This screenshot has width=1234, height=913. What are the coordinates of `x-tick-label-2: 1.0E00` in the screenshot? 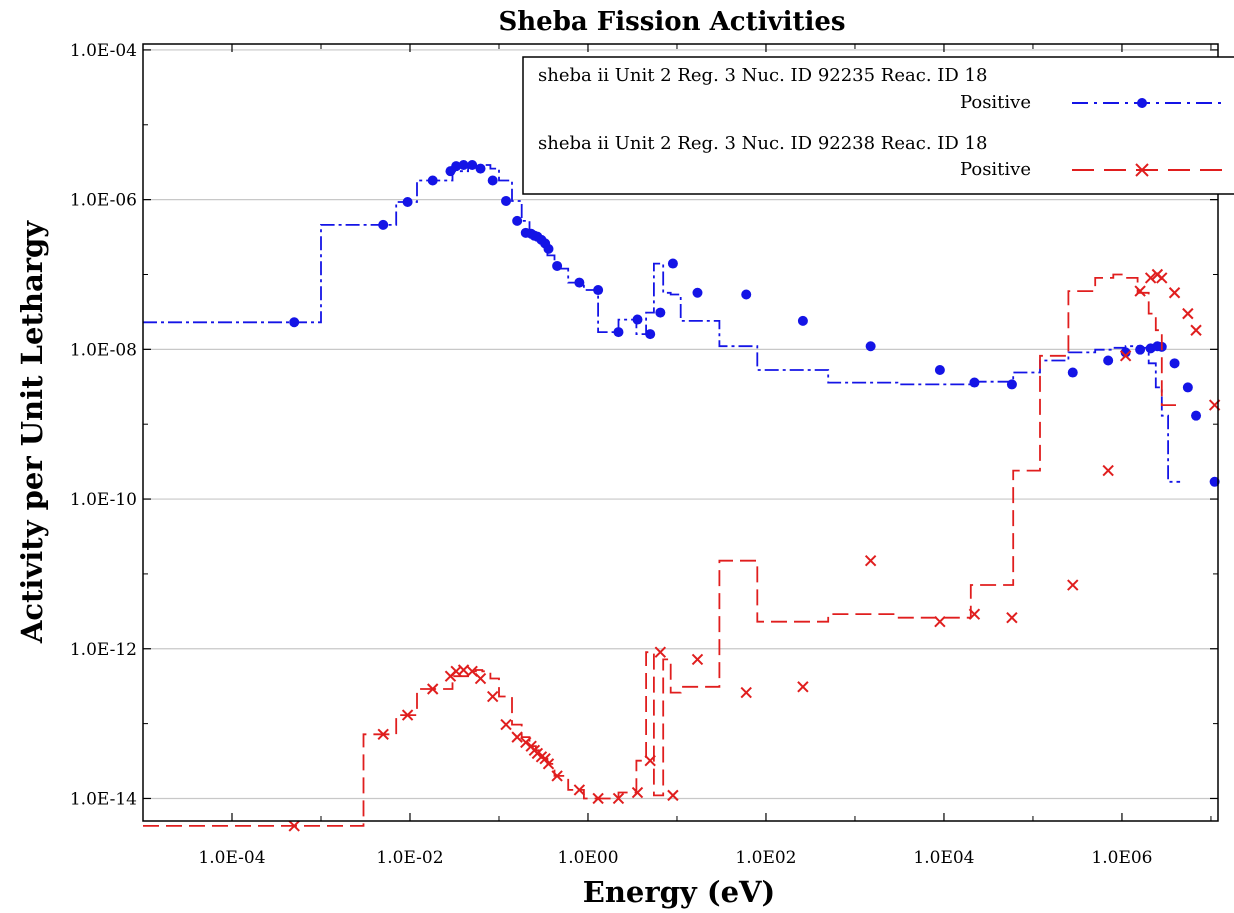 It's located at (587, 858).